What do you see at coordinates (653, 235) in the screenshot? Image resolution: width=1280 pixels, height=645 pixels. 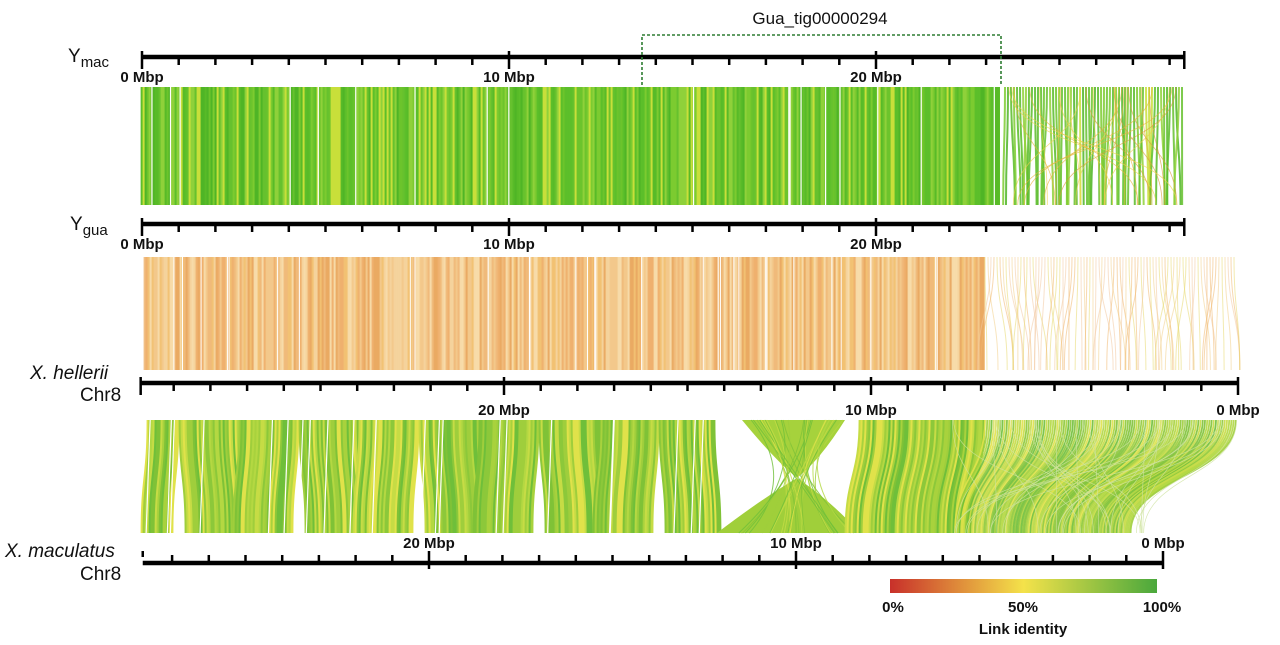 I see `axis-ygua: 0 Mbp 10 Mbp 20 Mbp` at bounding box center [653, 235].